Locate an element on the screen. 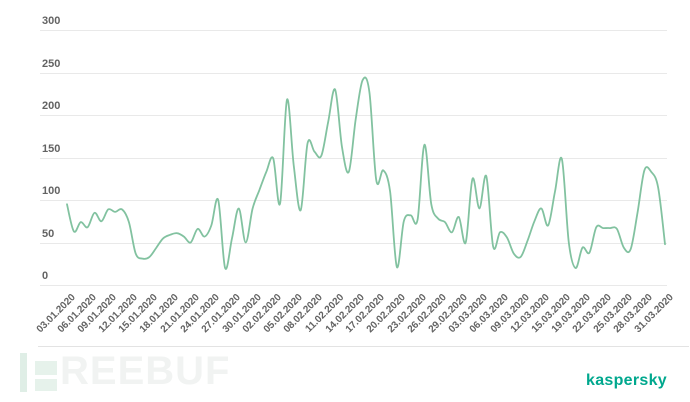 The height and width of the screenshot is (402, 690). y-tick-label: 100 is located at coordinates (51, 191).